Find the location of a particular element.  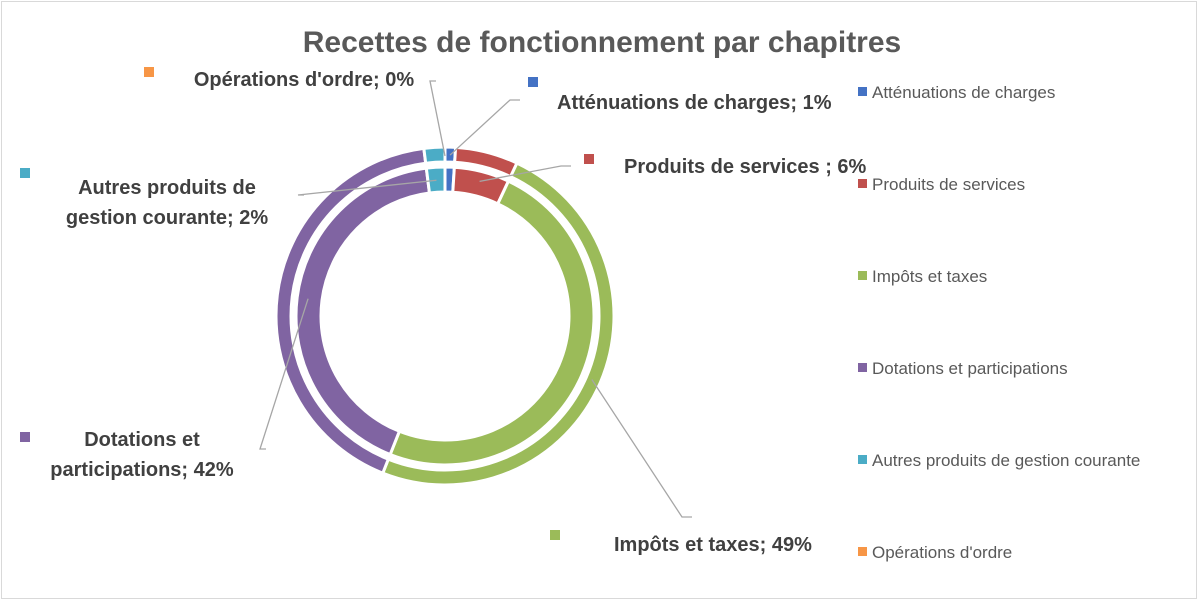

data-label-line: Produits de services ; 6% is located at coordinates (745, 167).